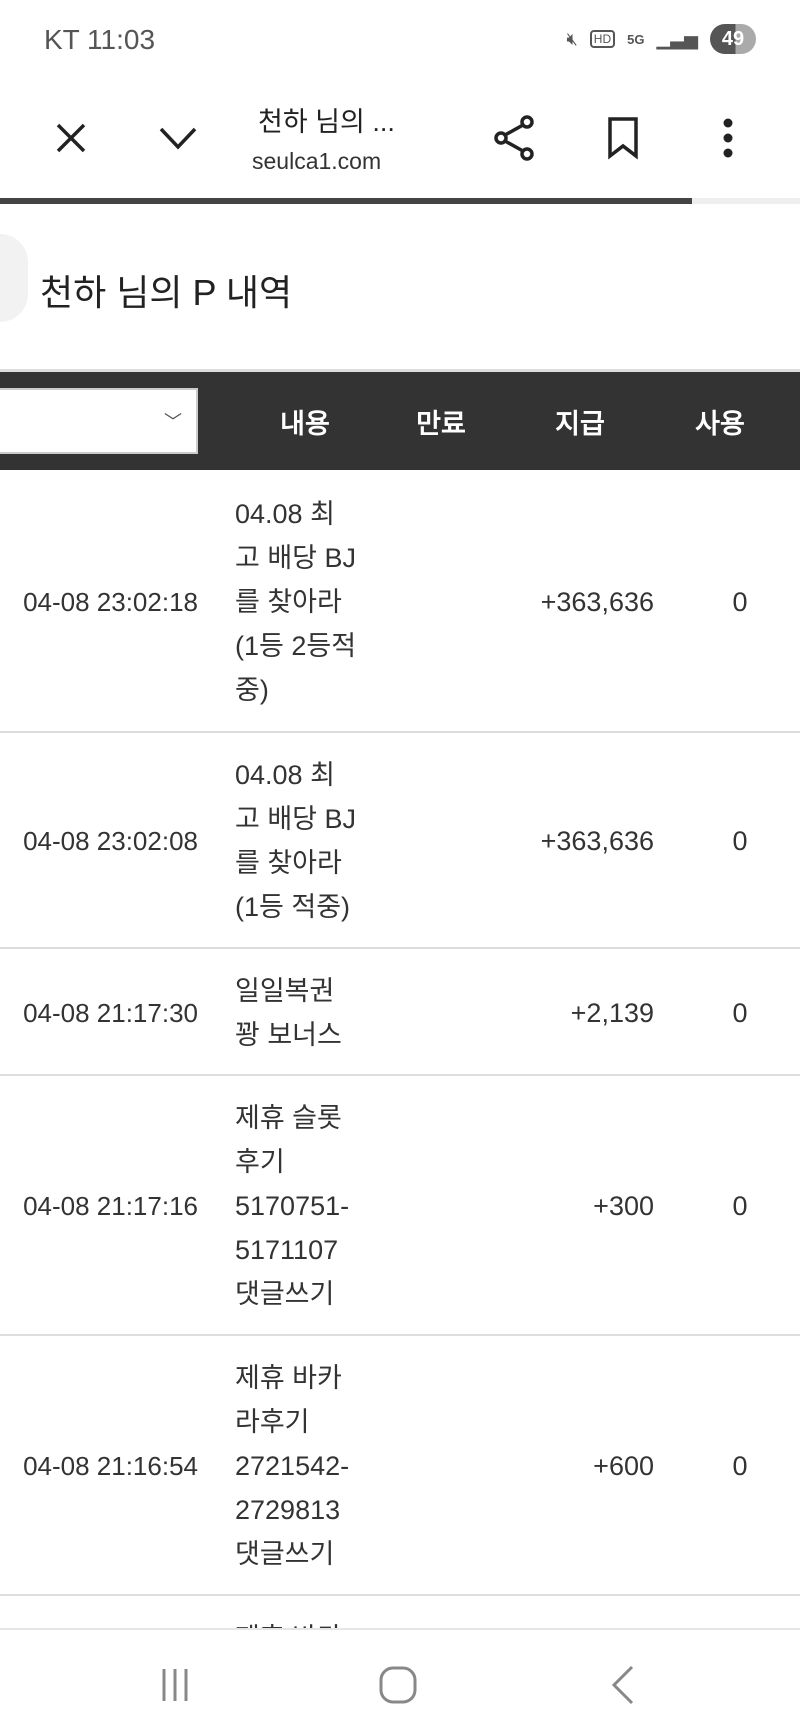 This screenshot has height=1734, width=800. What do you see at coordinates (110, 841) in the screenshot?
I see `row-date: 04-08 23:02:08` at bounding box center [110, 841].